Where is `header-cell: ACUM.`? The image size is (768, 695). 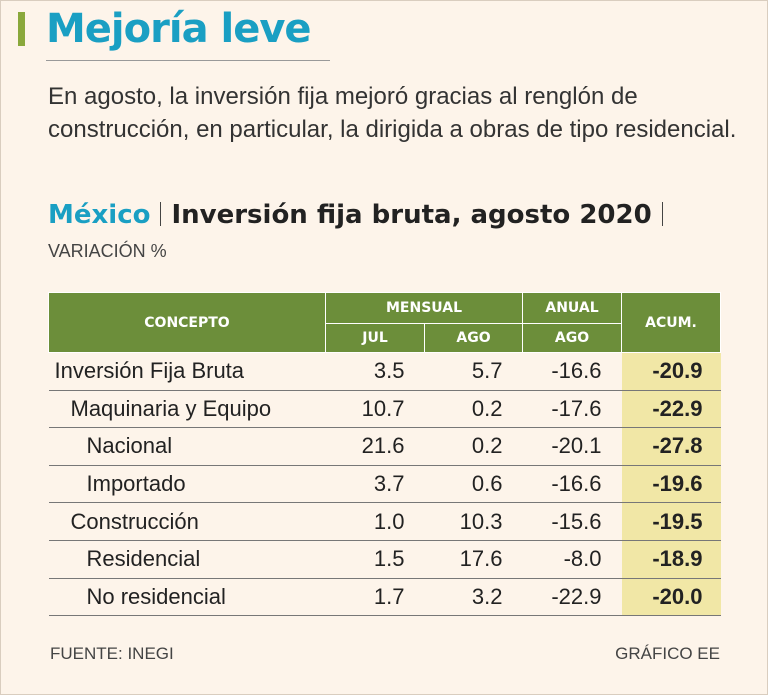
header-cell: ACUM. is located at coordinates (671, 322).